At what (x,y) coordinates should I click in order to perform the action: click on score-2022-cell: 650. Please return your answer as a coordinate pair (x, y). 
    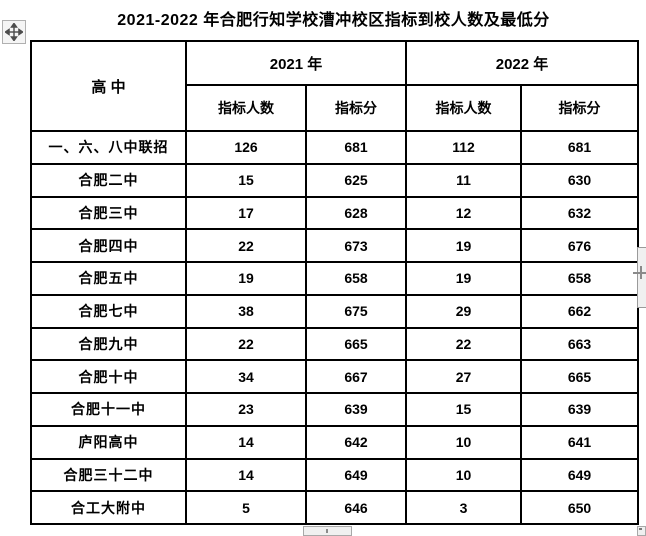
    Looking at the image, I should click on (580, 507).